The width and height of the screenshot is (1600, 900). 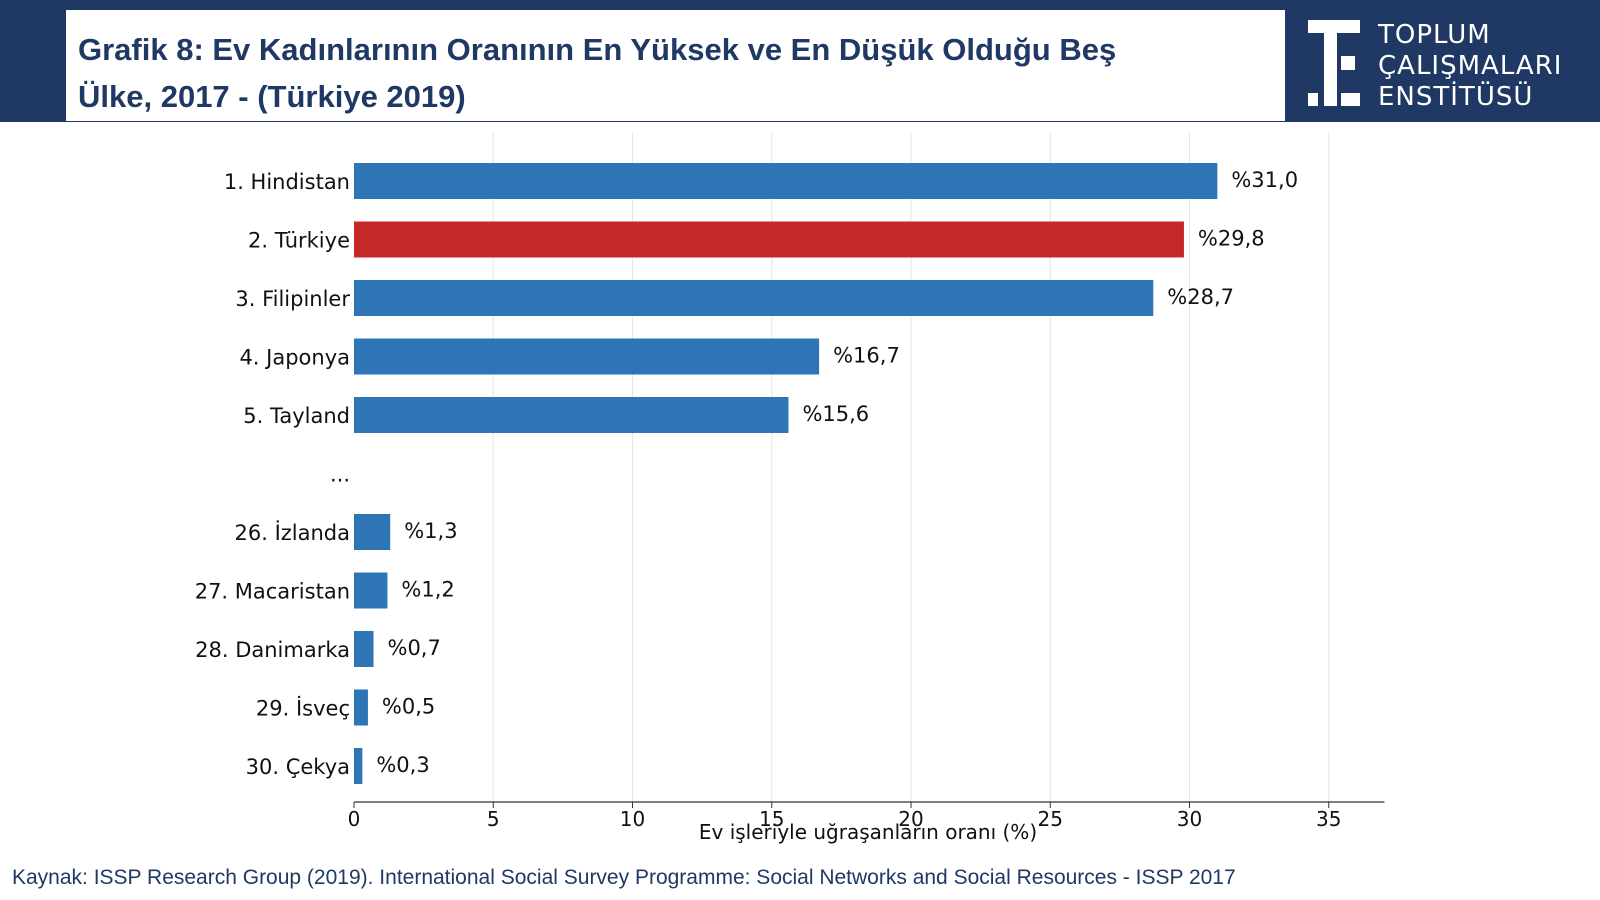 What do you see at coordinates (1189, 819) in the screenshot?
I see `x-tick-label: 30` at bounding box center [1189, 819].